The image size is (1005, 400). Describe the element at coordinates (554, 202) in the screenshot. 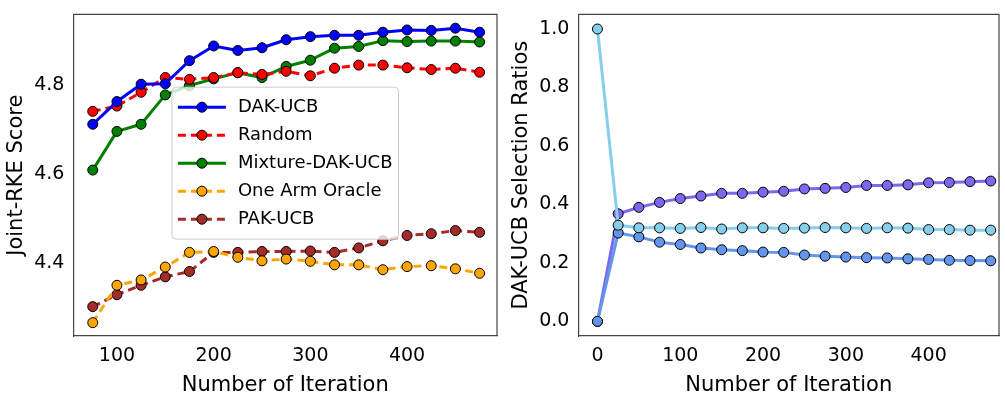

I see `y-tick-label: 0.4` at that location.